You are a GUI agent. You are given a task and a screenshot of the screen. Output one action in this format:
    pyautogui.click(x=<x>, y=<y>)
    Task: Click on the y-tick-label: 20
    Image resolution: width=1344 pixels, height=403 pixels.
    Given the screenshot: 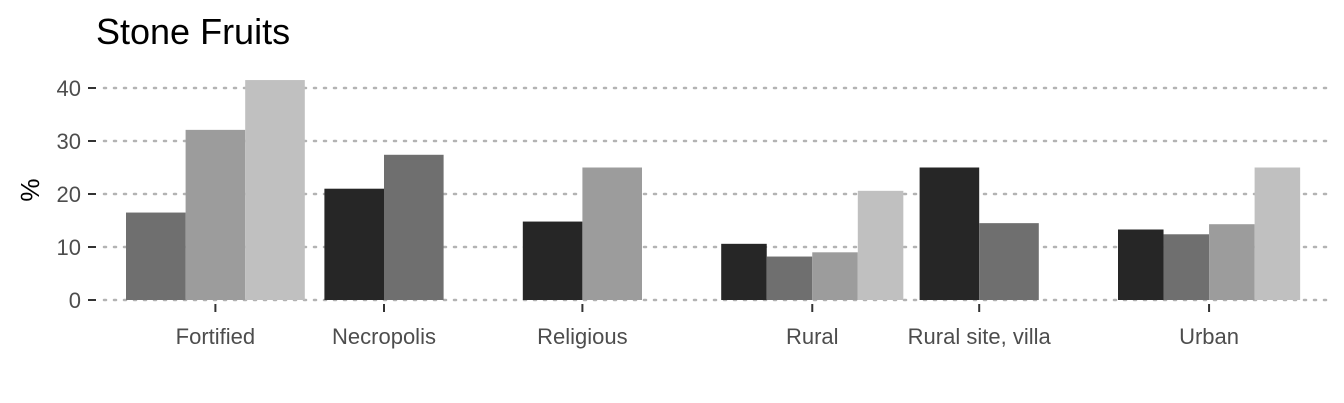 What is the action you would take?
    pyautogui.click(x=69, y=194)
    